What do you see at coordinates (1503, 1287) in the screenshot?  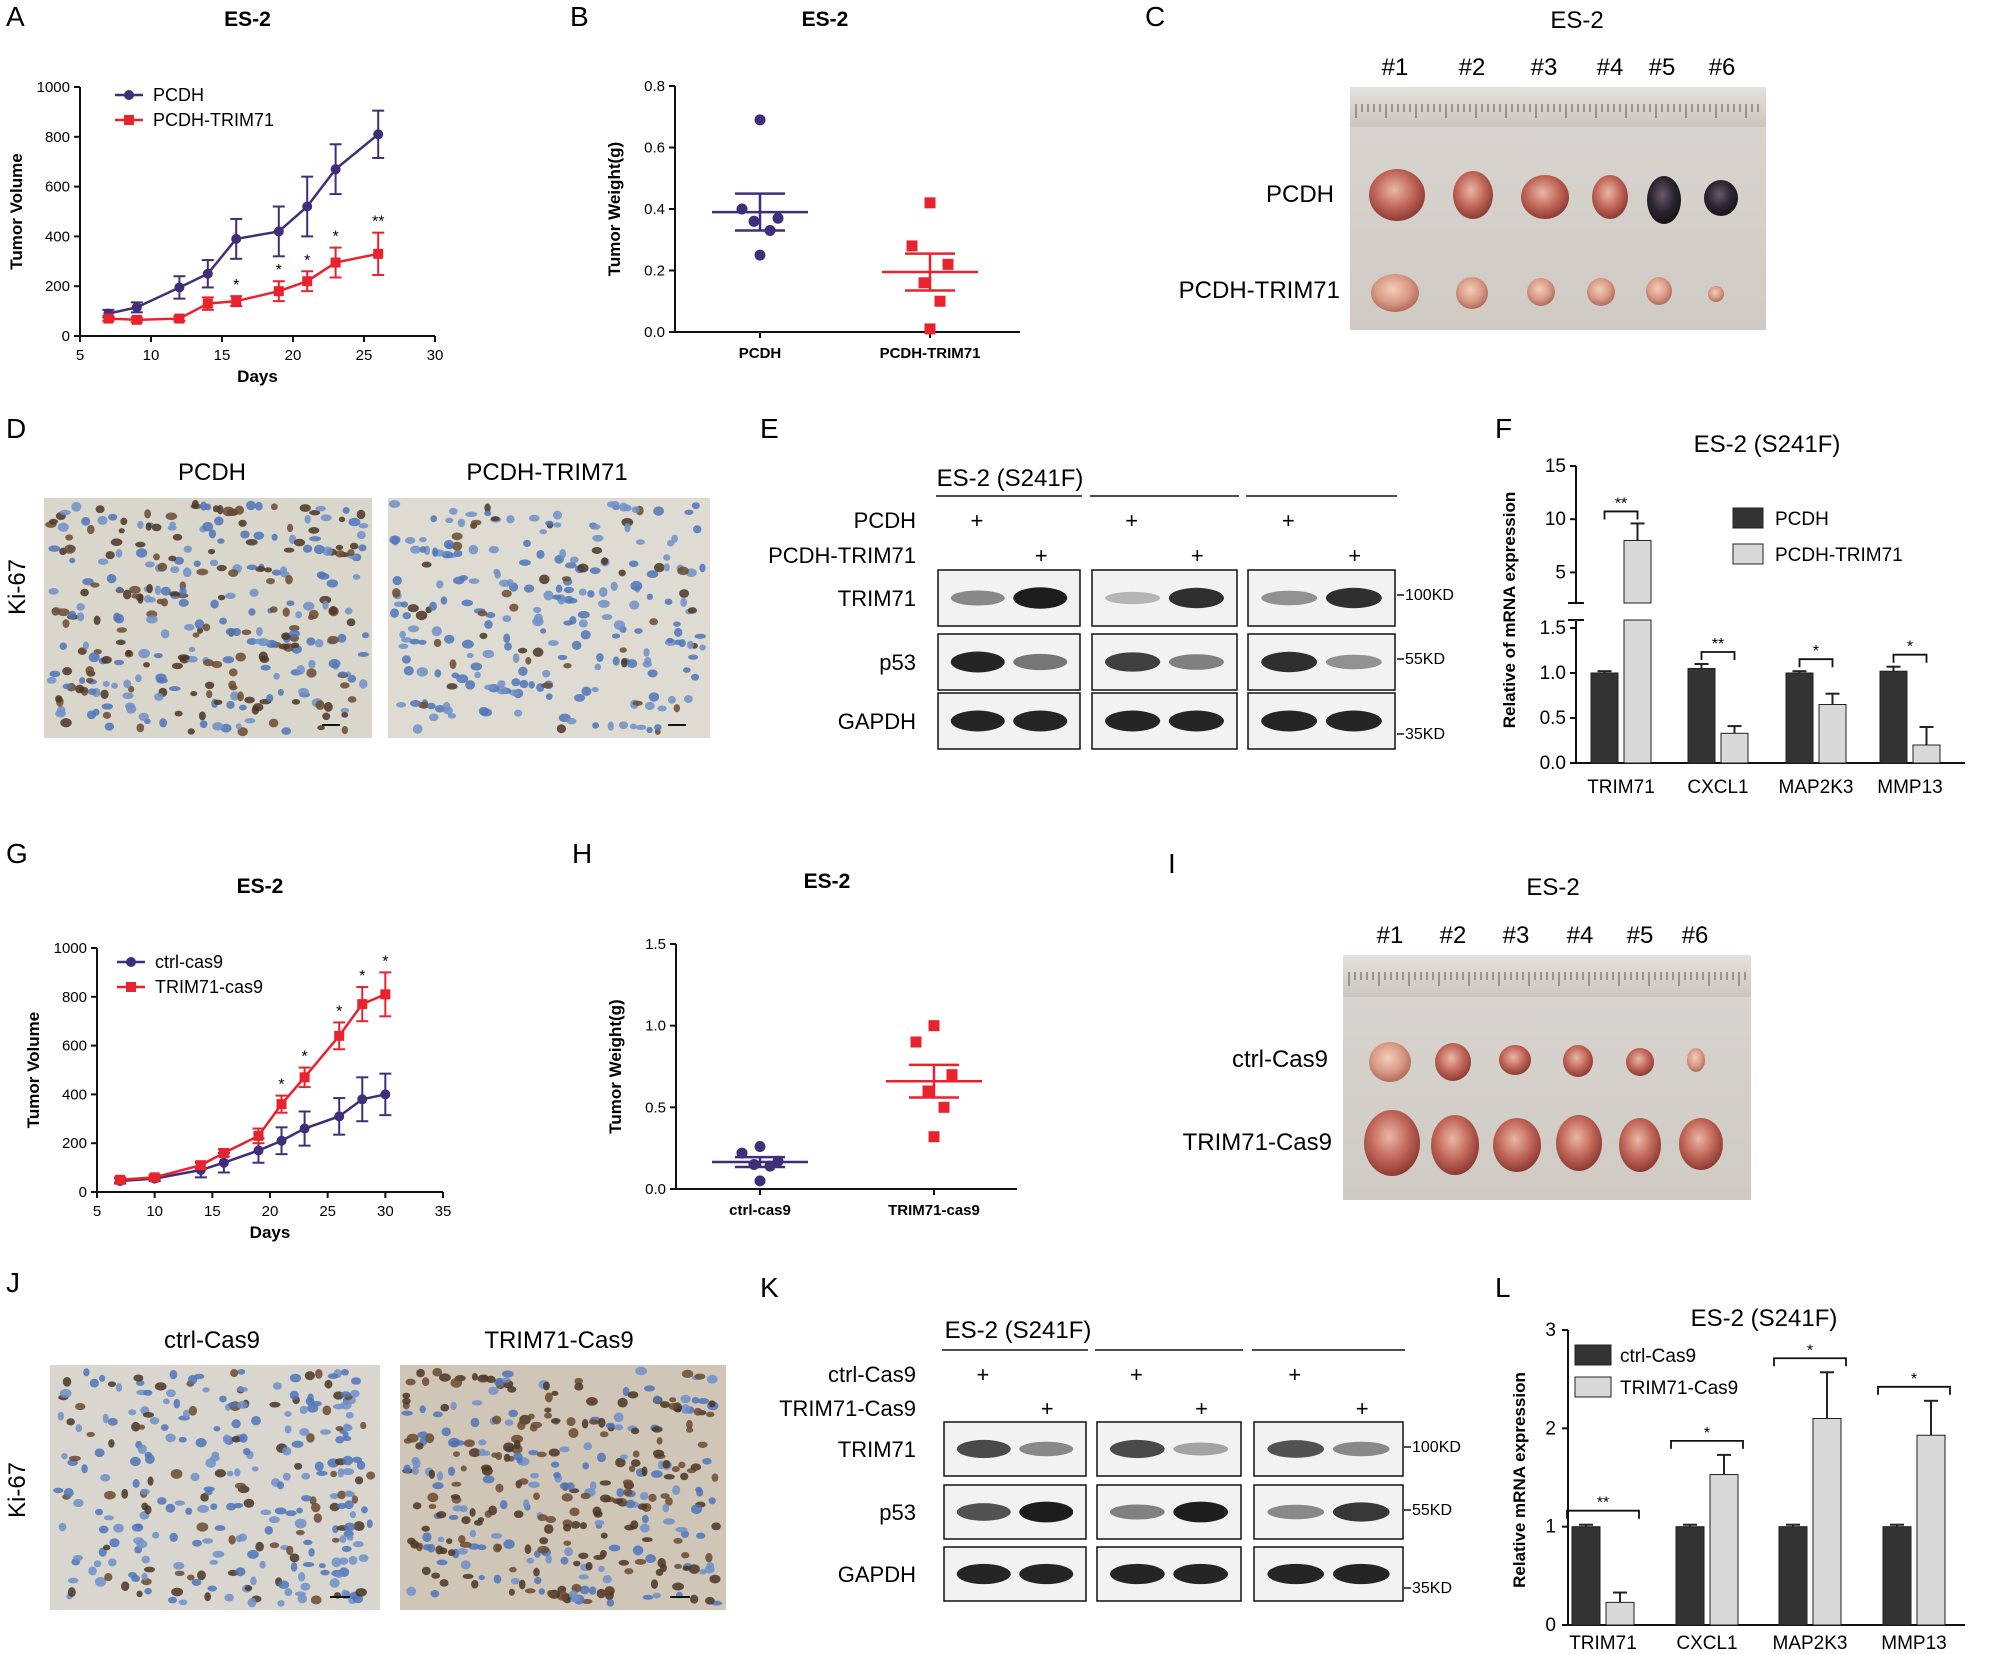 I see `panel-label-L: L` at bounding box center [1503, 1287].